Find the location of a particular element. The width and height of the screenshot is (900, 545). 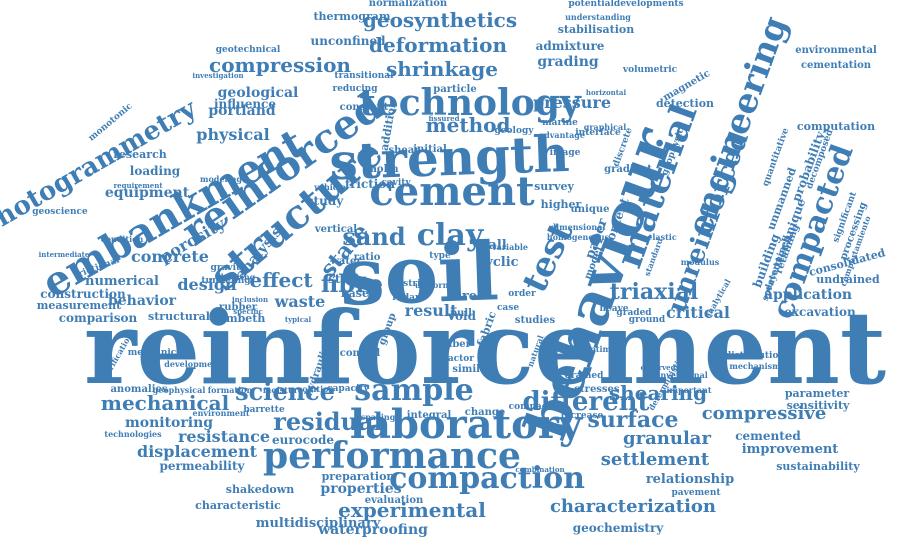

word-modulus: modulus is located at coordinates (700, 262).